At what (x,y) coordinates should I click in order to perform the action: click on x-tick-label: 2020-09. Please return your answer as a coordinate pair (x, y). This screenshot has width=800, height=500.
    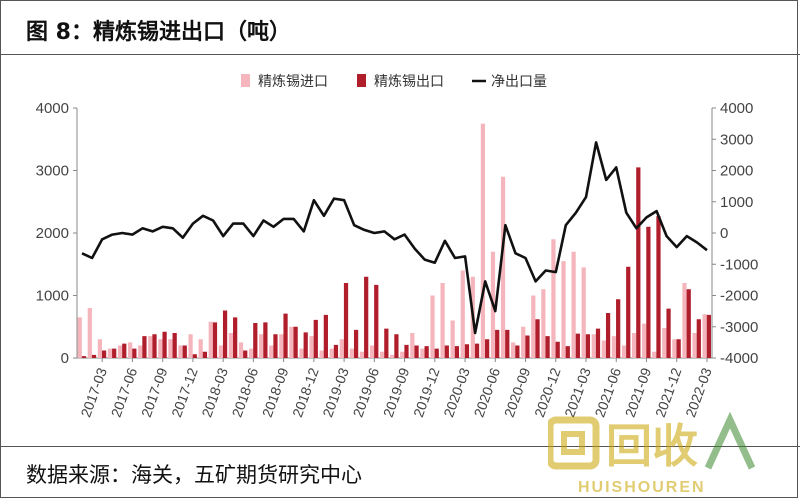
    Looking at the image, I should click on (517, 392).